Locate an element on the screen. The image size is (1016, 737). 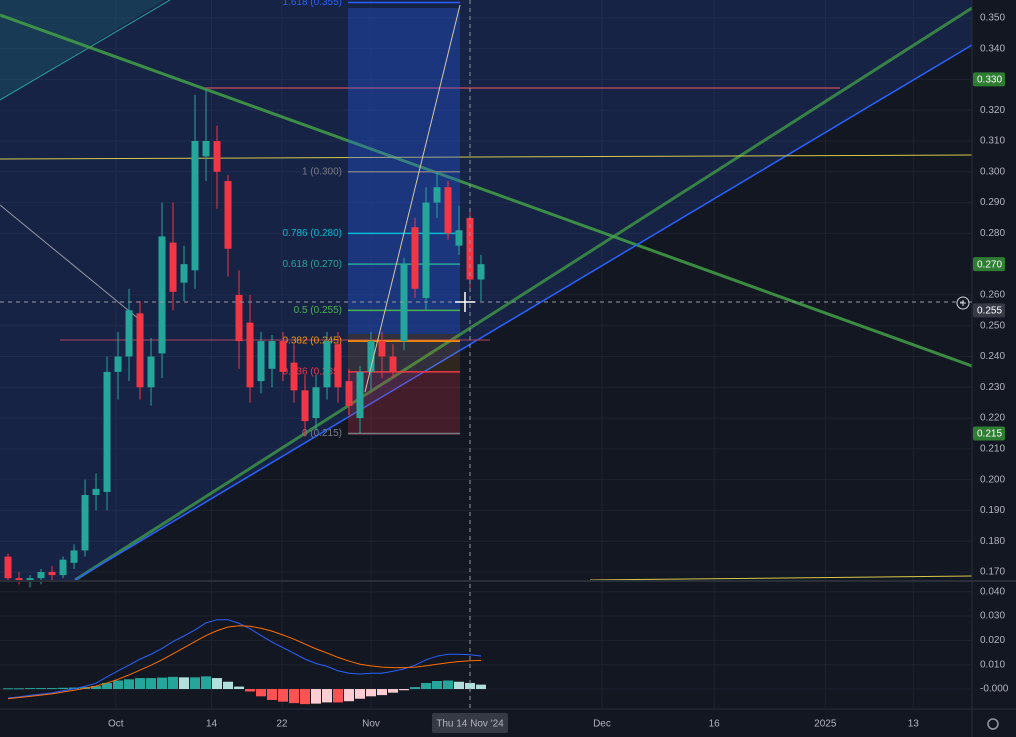
y-tick-label: 0.250 is located at coordinates (992, 325).